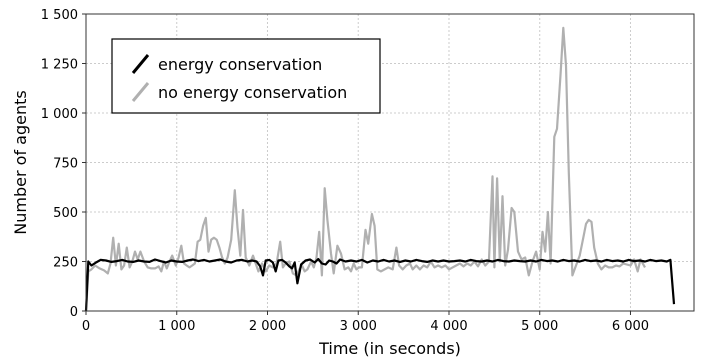 The width and height of the screenshot is (702, 360). I want to click on y-tick-label: 1 250, so click(59, 65).